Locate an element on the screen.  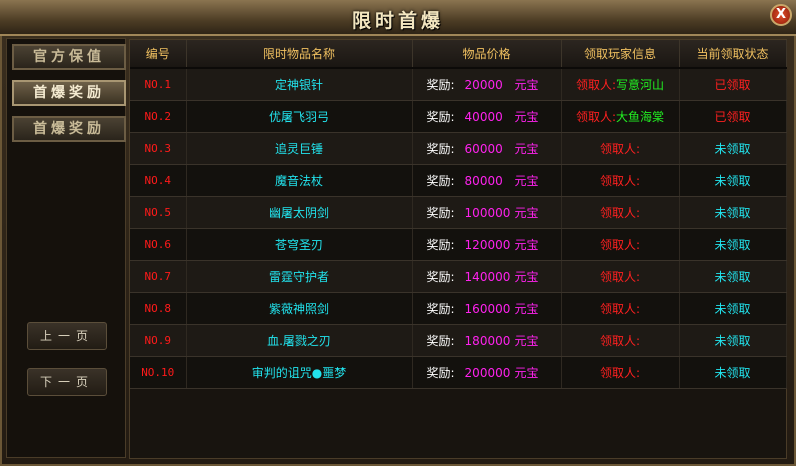
table-row: NO.8 紫薇神照剑 奖励: 160000 元宝 领取人: 未领取 is located at coordinates (458, 308).